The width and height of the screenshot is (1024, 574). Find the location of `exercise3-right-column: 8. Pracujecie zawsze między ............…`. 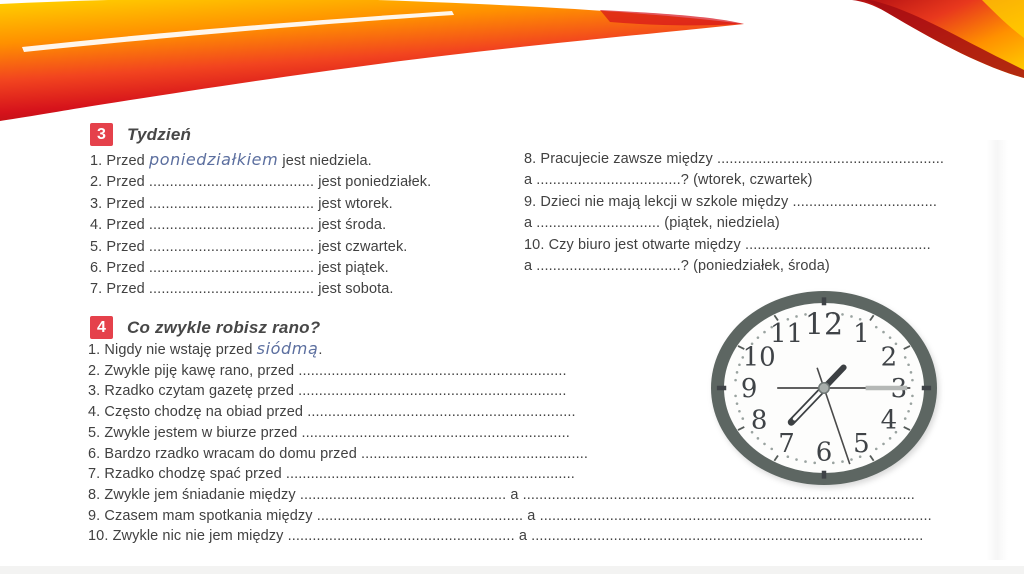

exercise3-right-column: 8. Pracujecie zawsze między ............… is located at coordinates (734, 213).